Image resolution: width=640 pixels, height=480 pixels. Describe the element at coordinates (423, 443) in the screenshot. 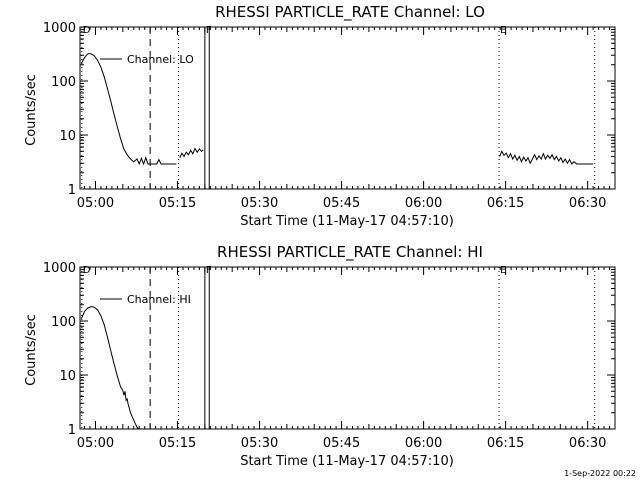

I see `hi-x-tick-label: 06:00` at that location.